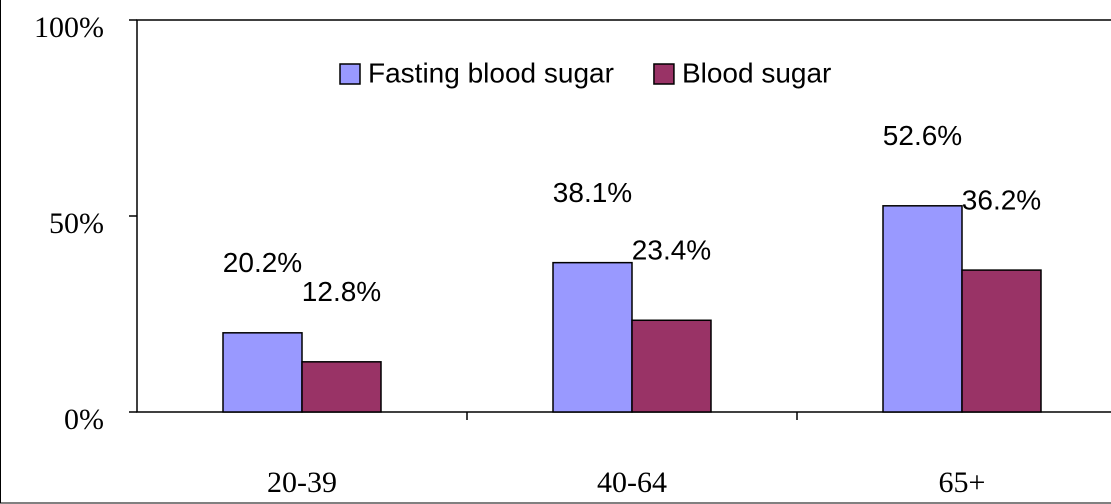 The height and width of the screenshot is (504, 1111). Describe the element at coordinates (84, 419) in the screenshot. I see `y-tick-label: 0%` at that location.